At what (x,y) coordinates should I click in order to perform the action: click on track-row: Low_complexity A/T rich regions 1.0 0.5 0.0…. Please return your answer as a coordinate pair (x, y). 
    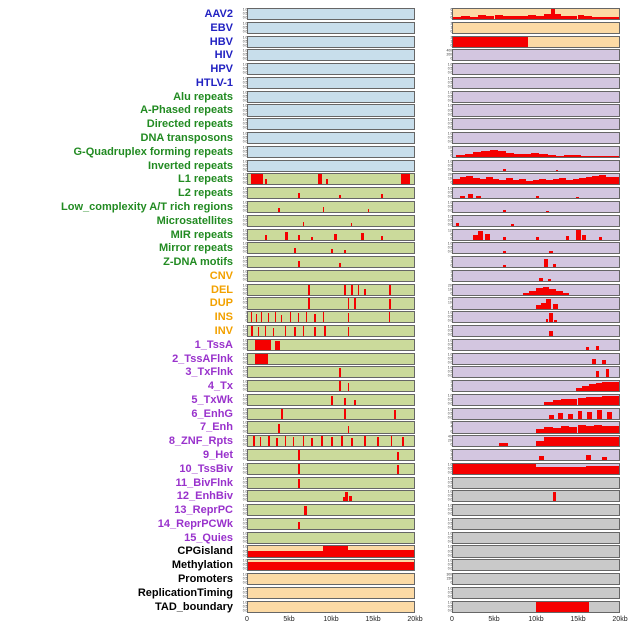
    Looking at the image, I should click on (315, 207).